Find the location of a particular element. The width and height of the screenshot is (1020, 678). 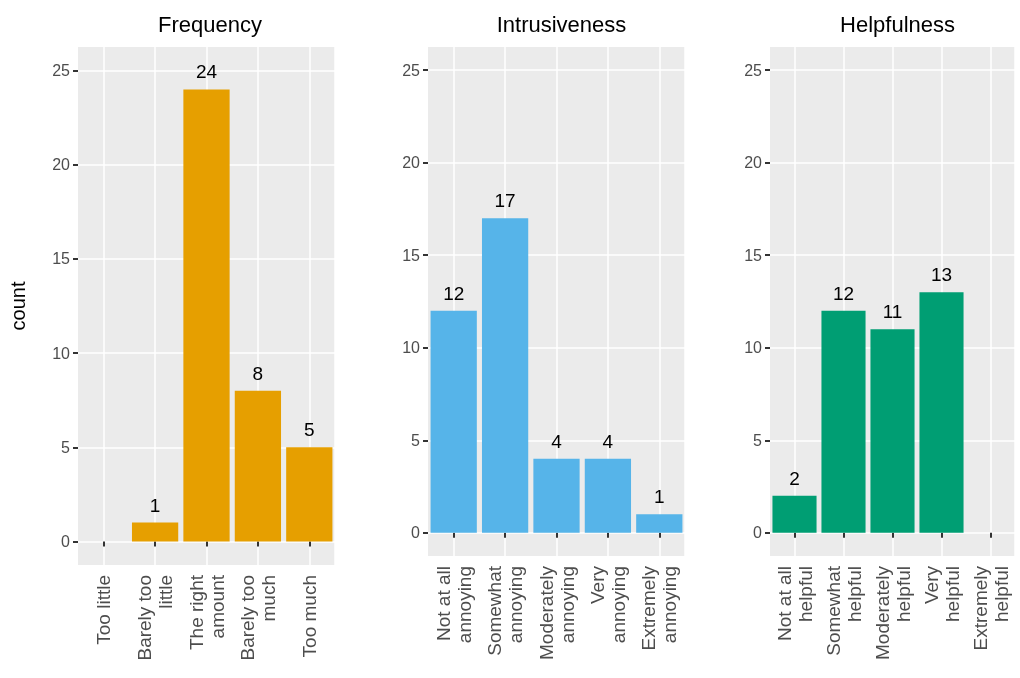

data-label: 8 is located at coordinates (258, 373).